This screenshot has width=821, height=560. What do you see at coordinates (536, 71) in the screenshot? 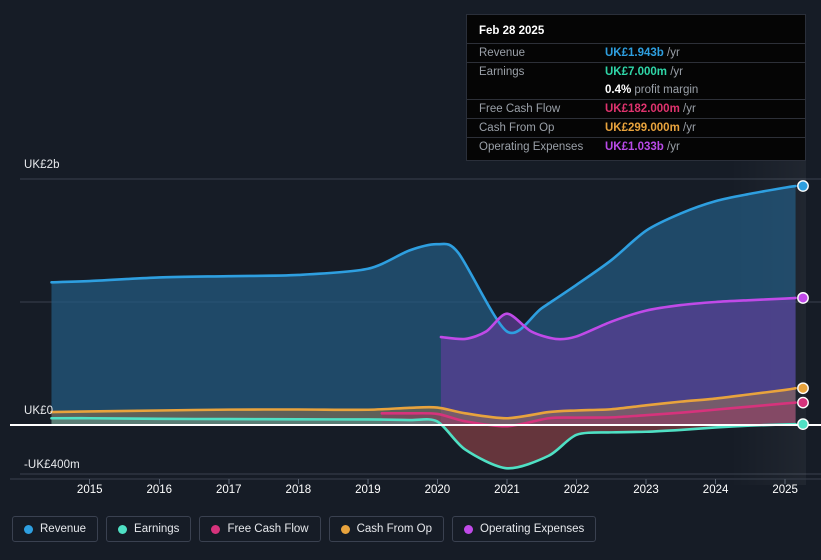
I see `tooltip-row-label: Earnings` at bounding box center [536, 71].